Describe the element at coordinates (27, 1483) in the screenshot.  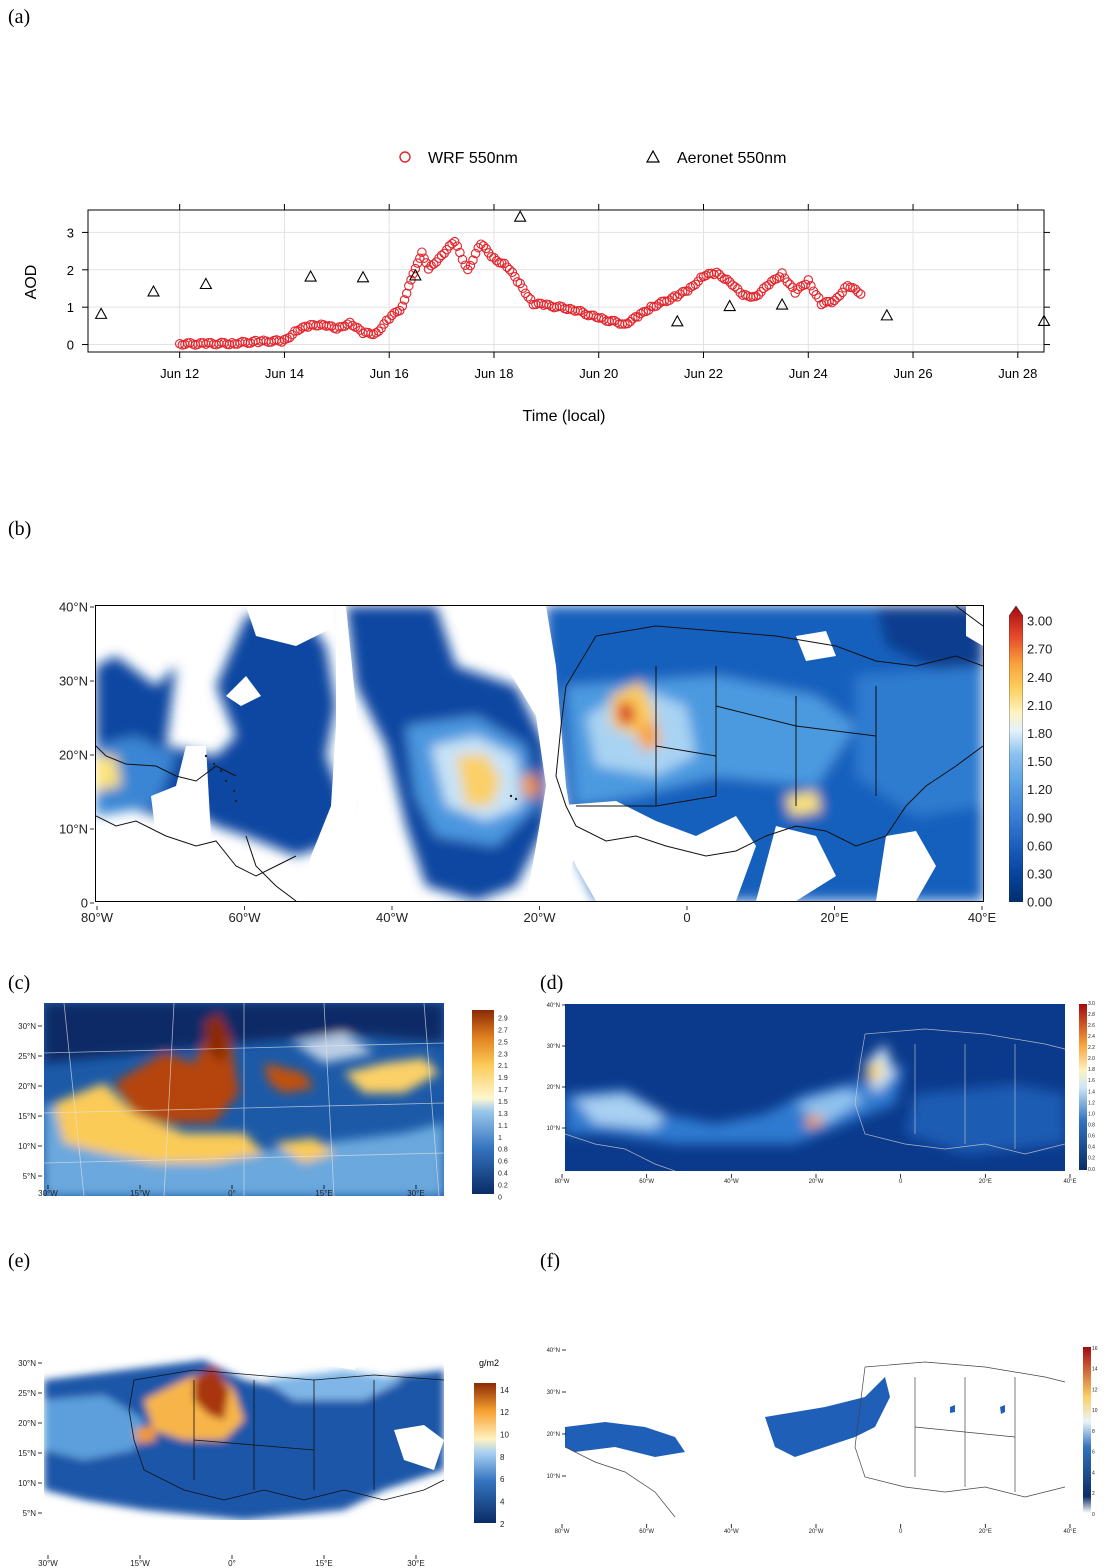
I see `lat-tick-label: 10°N` at that location.